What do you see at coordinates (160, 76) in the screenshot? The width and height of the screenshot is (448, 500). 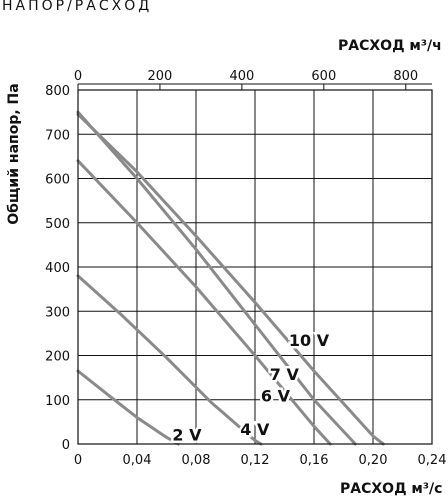 I see `x-top-tick-label: 200` at bounding box center [160, 76].